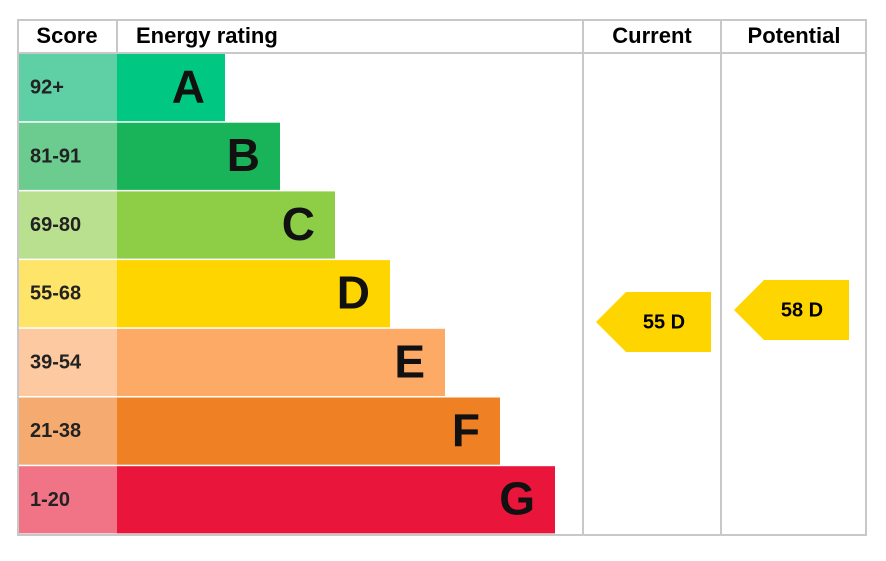  I want to click on current-label: 55 D, so click(664, 322).